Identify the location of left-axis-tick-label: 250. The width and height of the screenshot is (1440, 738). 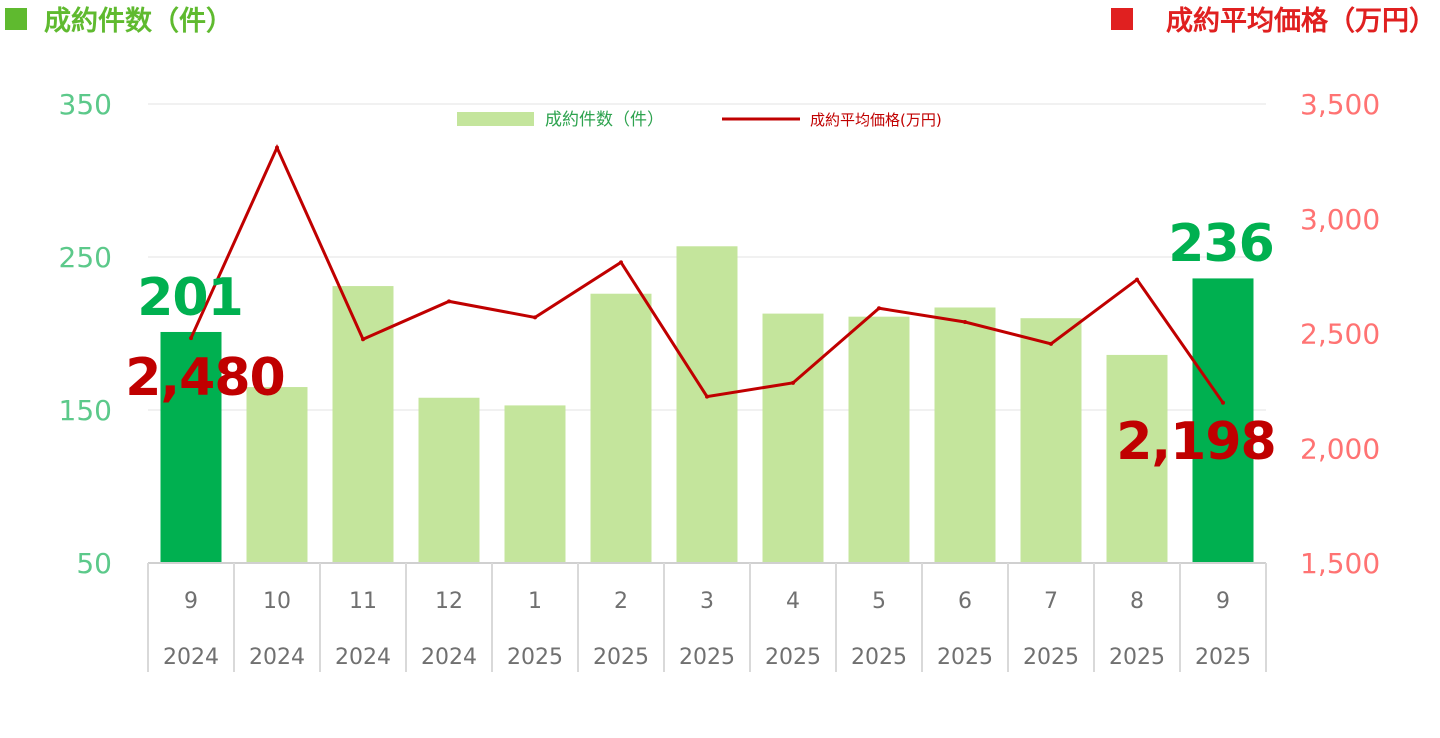
(85, 257).